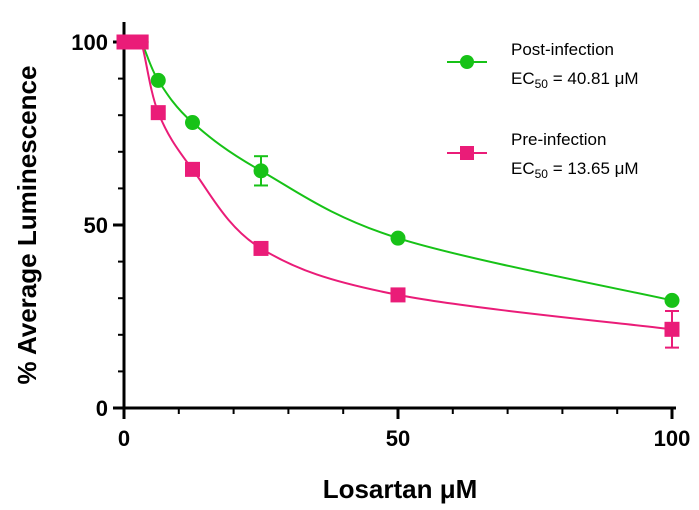  Describe the element at coordinates (398, 438) in the screenshot. I see `x-tick-label: 50` at that location.